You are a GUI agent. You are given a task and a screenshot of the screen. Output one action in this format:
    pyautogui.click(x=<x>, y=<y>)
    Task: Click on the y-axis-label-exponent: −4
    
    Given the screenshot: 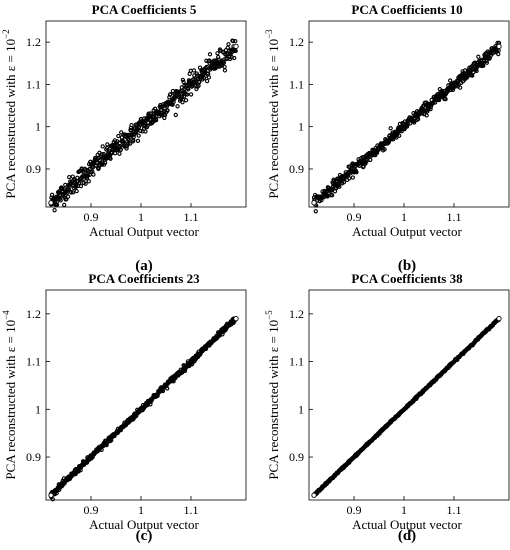 What is the action you would take?
    pyautogui.click(x=6, y=315)
    